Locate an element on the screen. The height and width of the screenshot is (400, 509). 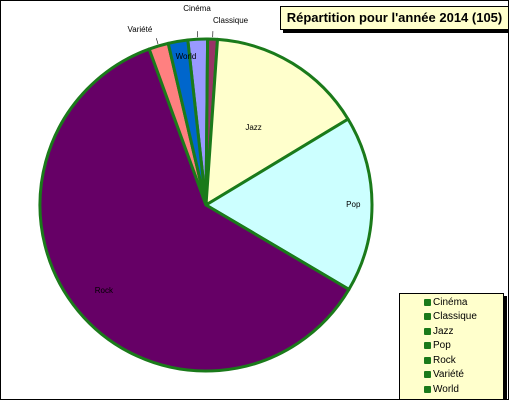
legend-label: Classique is located at coordinates (455, 316).